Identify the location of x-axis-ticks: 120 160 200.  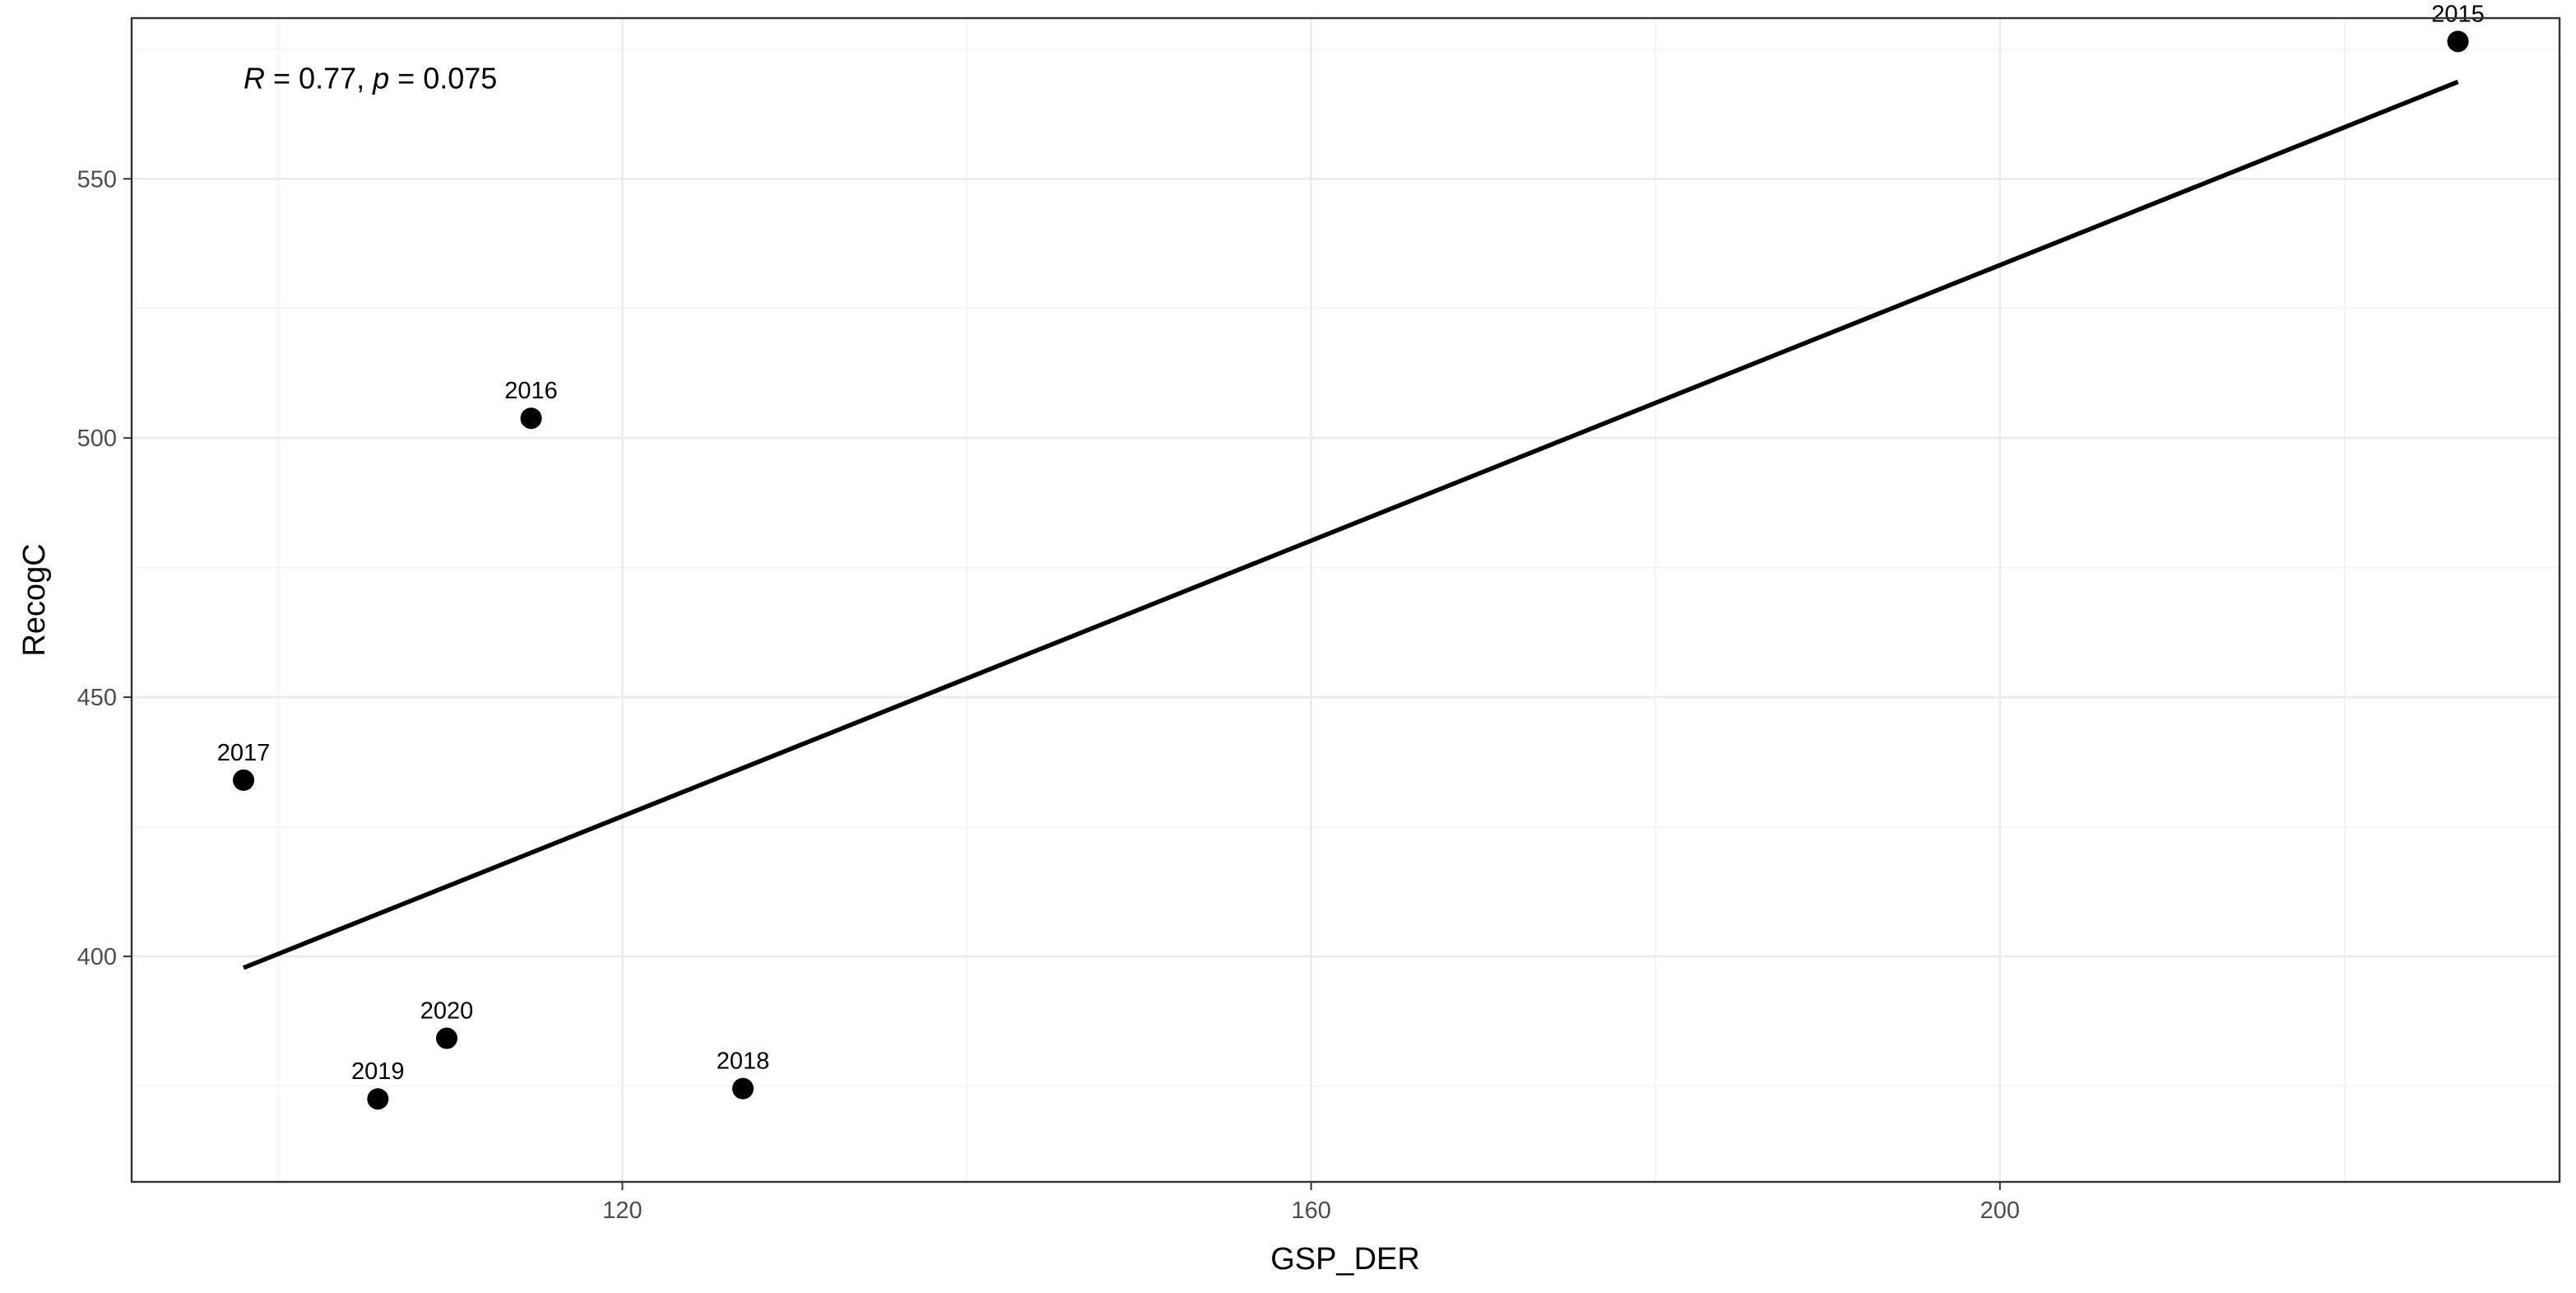
(1311, 1203).